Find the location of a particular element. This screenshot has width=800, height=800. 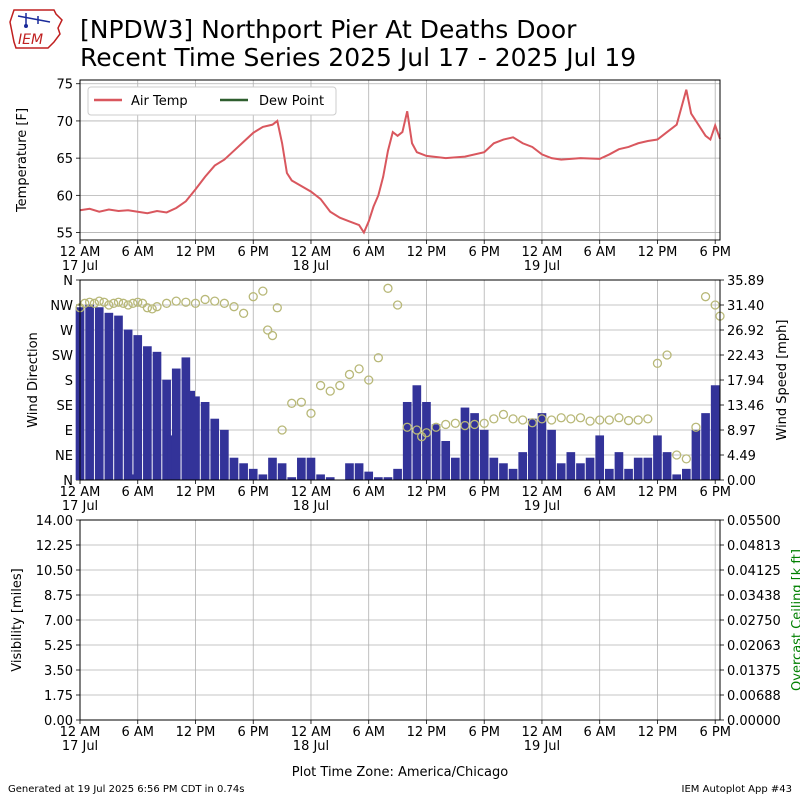

wind-dir-ytick-label: N is located at coordinates (68, 481).